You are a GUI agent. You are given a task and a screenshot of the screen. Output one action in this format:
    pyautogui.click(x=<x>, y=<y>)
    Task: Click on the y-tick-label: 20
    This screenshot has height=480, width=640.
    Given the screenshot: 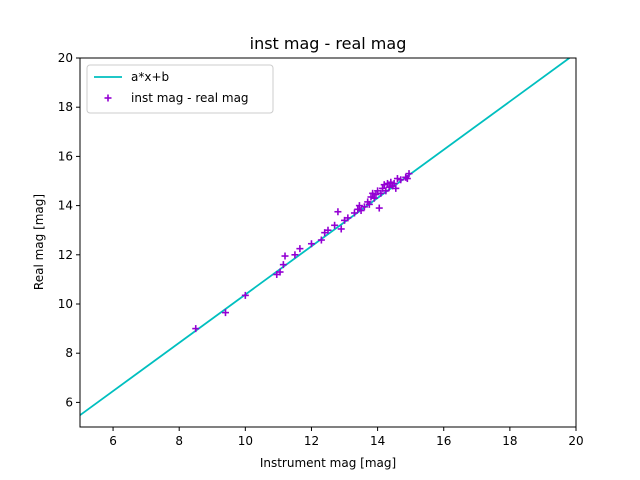 What is the action you would take?
    pyautogui.click(x=65, y=58)
    